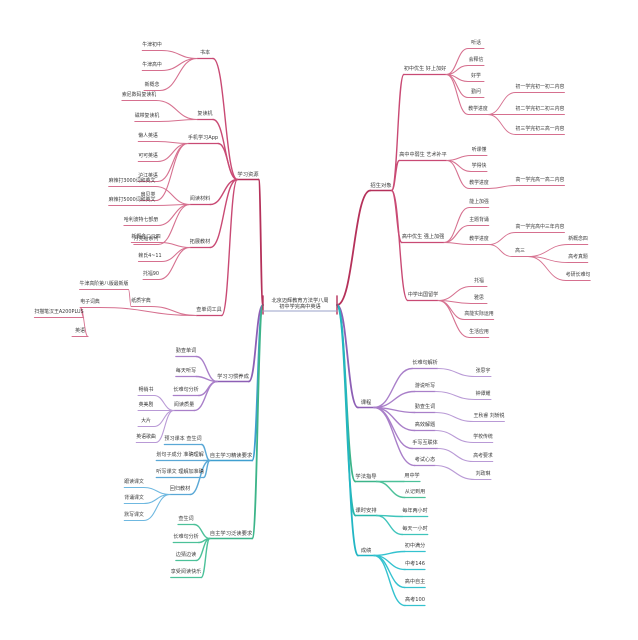 This screenshot has width=638, height=640. I want to click on mindmap-node: 钟谭耀, so click(483, 394).